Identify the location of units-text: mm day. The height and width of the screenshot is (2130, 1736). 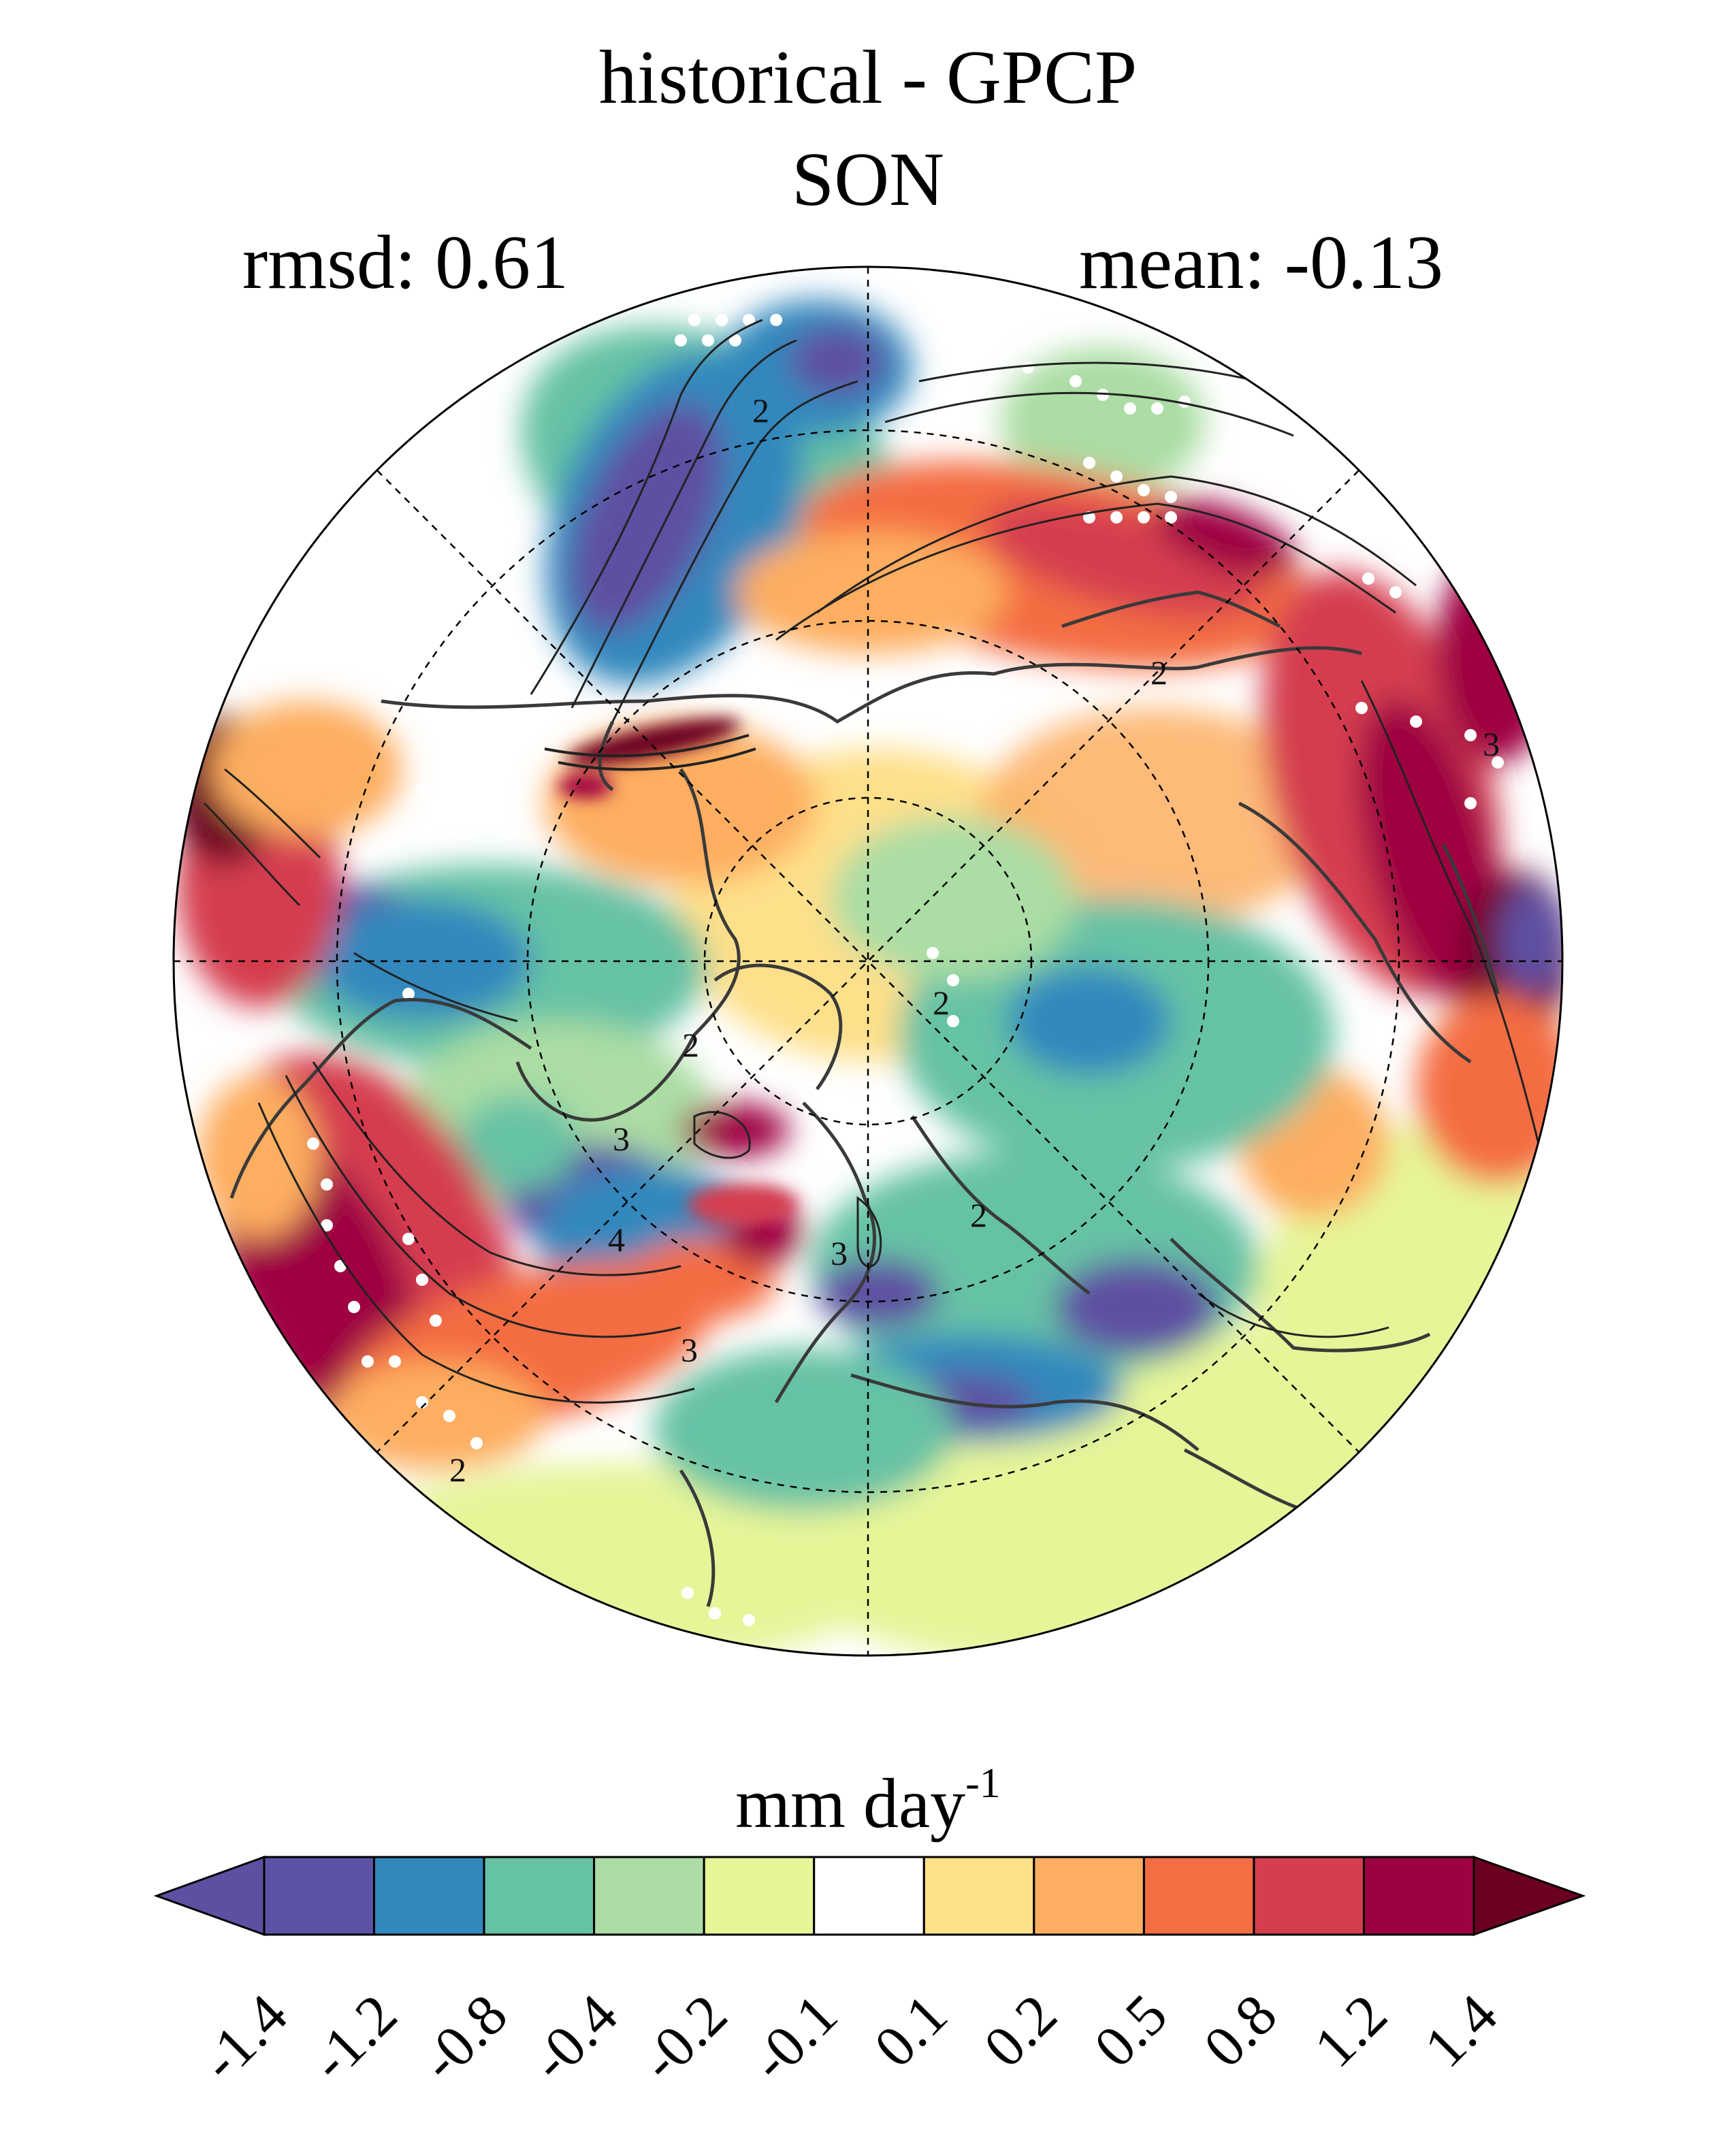
(850, 1803).